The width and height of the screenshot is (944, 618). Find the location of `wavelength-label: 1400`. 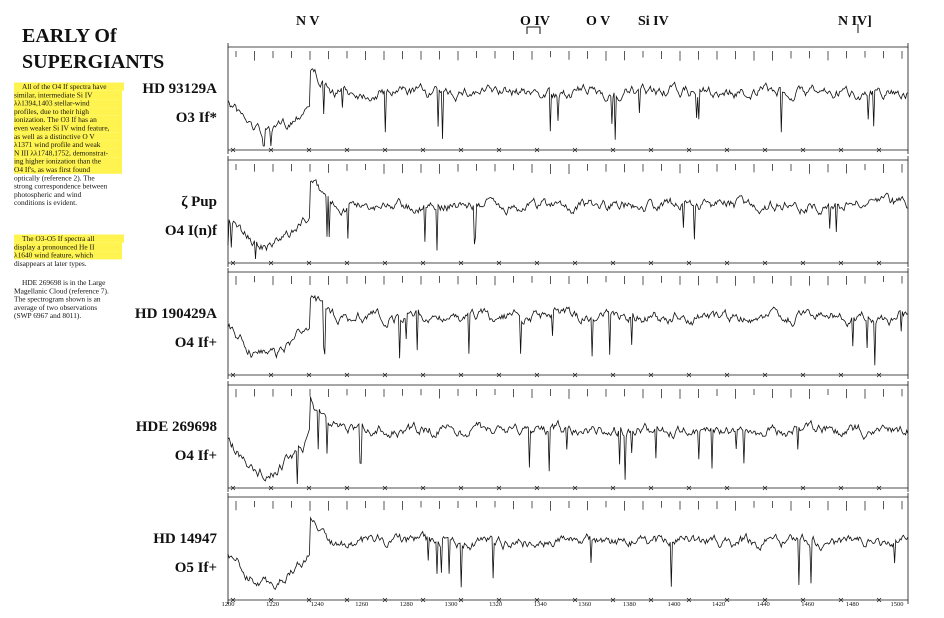

wavelength-label: 1400 is located at coordinates (674, 604).